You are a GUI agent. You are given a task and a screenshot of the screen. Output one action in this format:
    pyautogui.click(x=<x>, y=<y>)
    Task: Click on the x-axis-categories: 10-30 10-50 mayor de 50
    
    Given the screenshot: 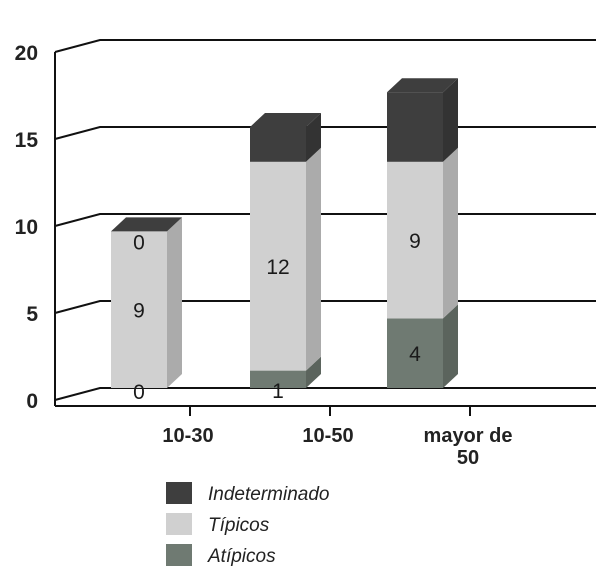 What is the action you would take?
    pyautogui.click(x=337, y=447)
    